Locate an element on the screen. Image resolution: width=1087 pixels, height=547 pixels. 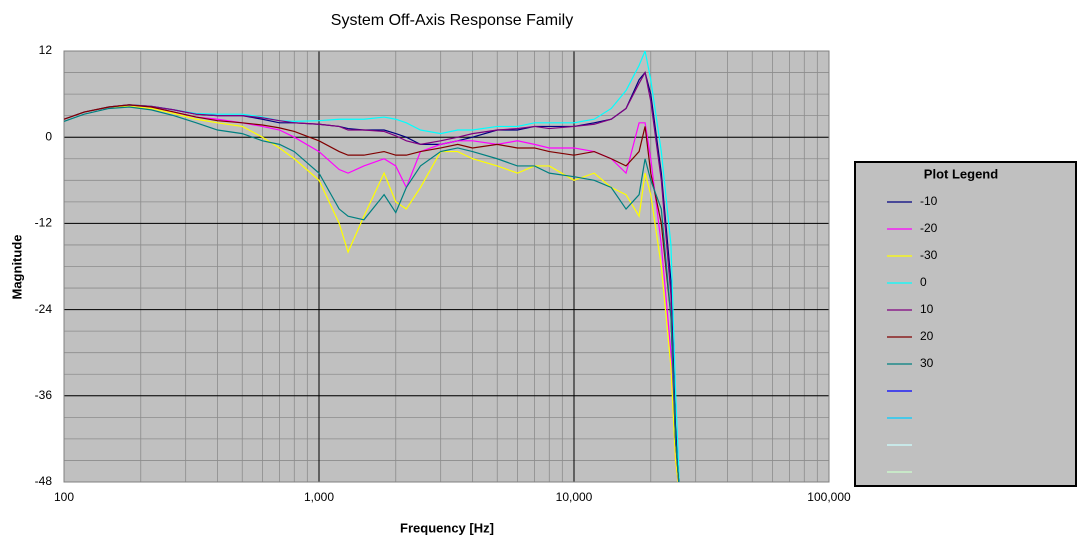
legend-label: 20 is located at coordinates (927, 336).